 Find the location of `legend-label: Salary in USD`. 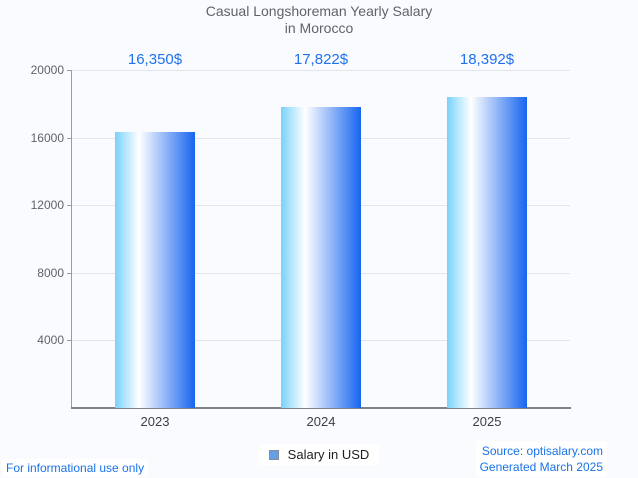

legend-label: Salary in USD is located at coordinates (328, 454).